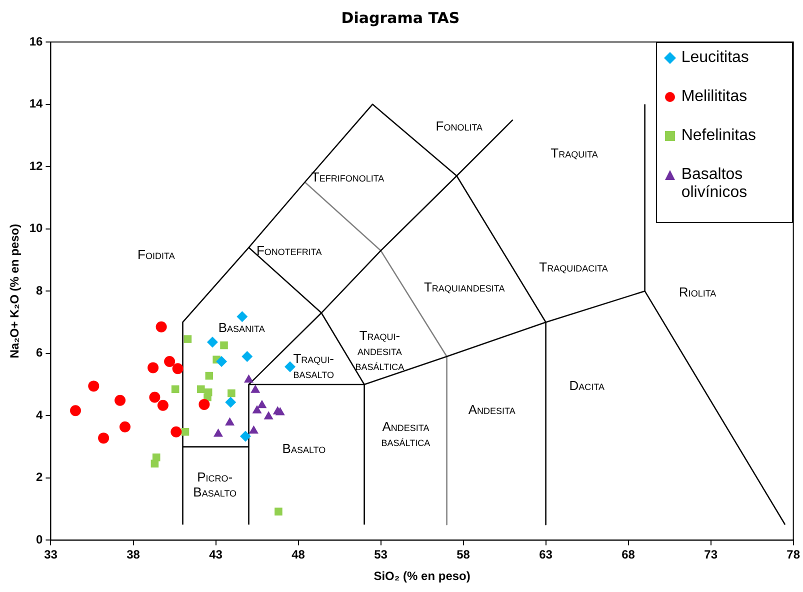  Describe the element at coordinates (587, 385) in the screenshot. I see `annotation: Dacita` at that location.